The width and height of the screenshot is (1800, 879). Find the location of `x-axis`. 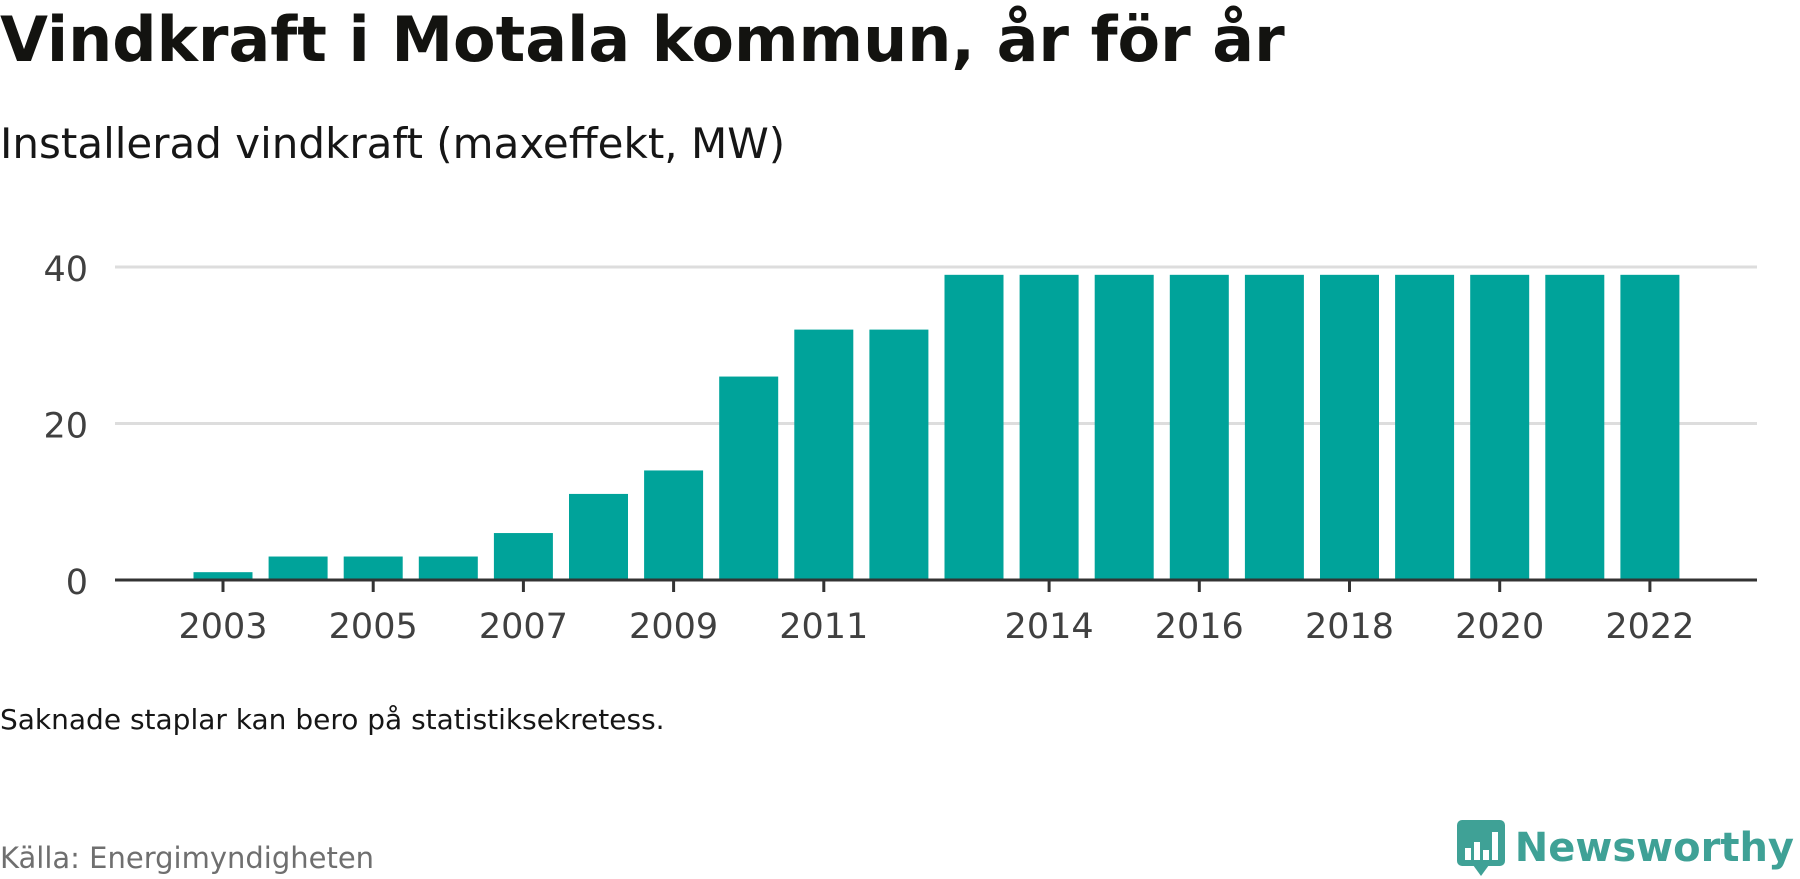

x-axis is located at coordinates (936, 585).